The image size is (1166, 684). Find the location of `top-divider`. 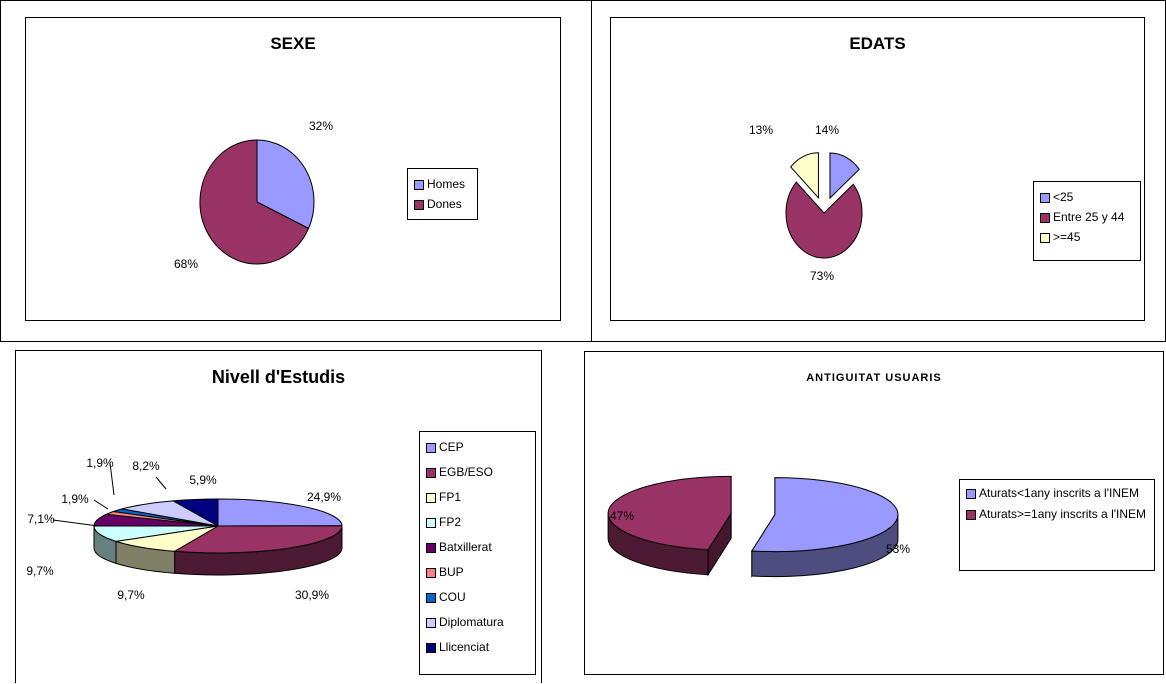

top-divider is located at coordinates (591, 171).